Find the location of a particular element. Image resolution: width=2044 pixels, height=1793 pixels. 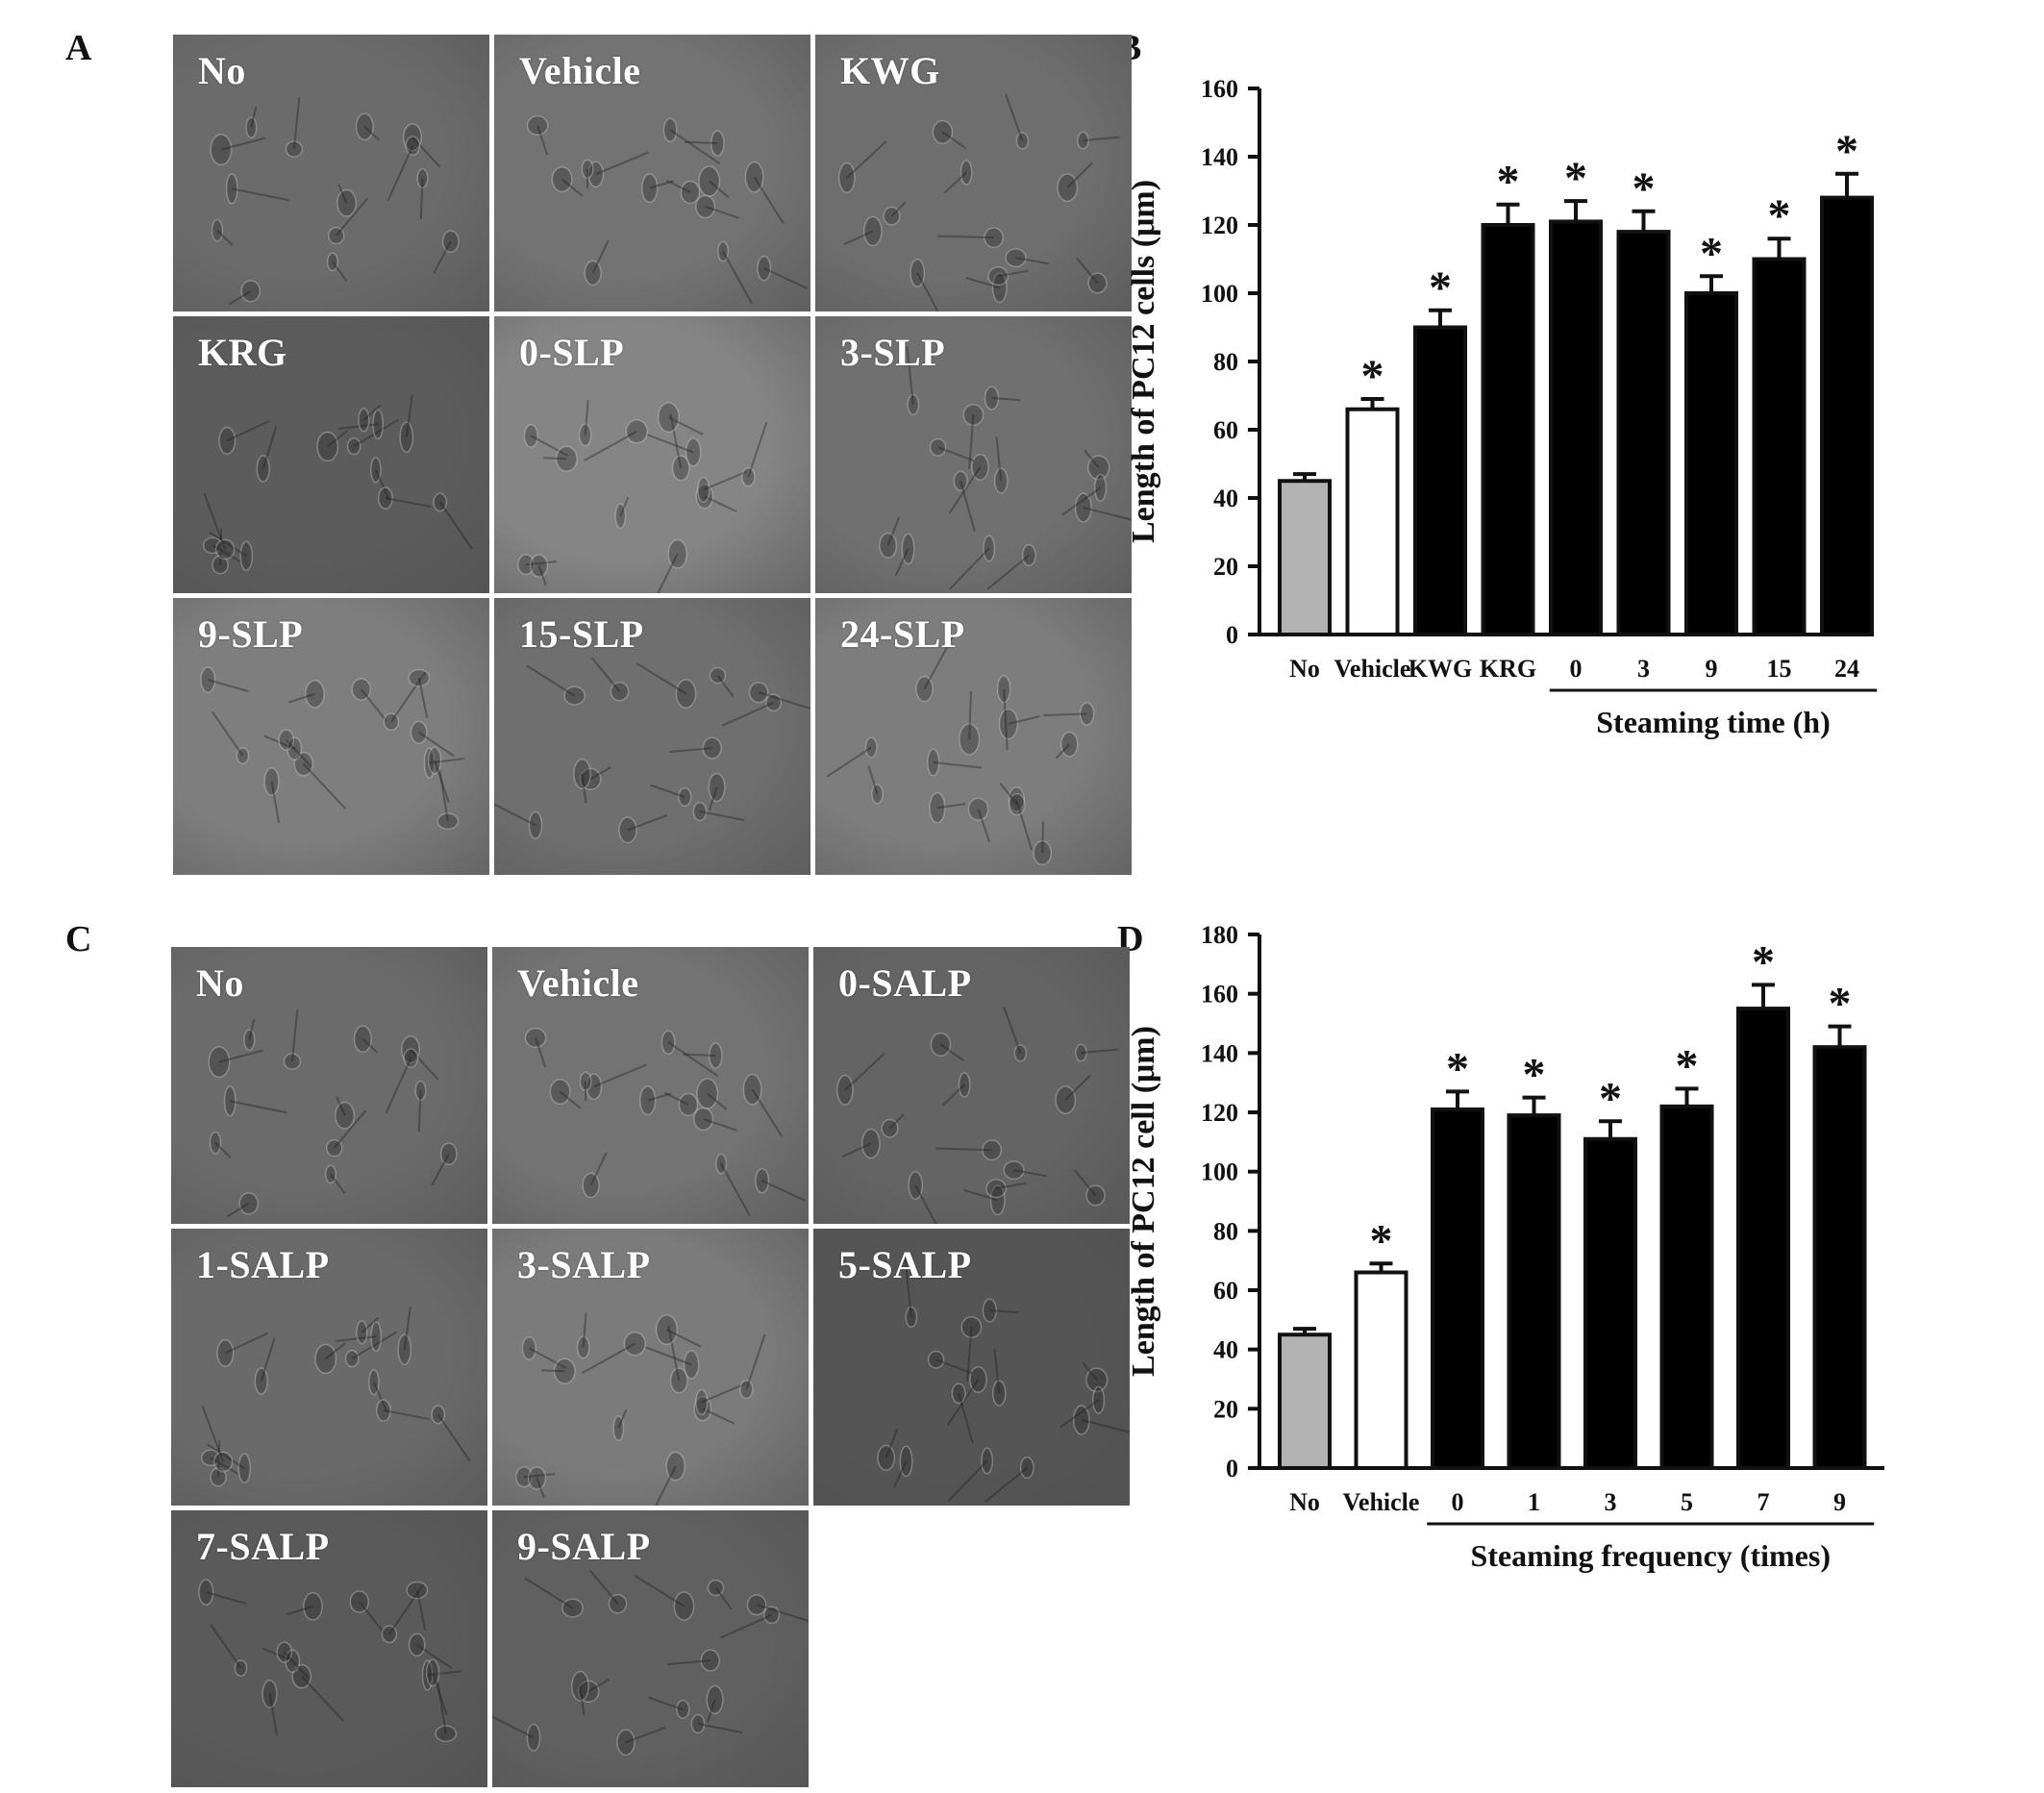

micrograph-1-salp: 1-SALP is located at coordinates (329, 1367).